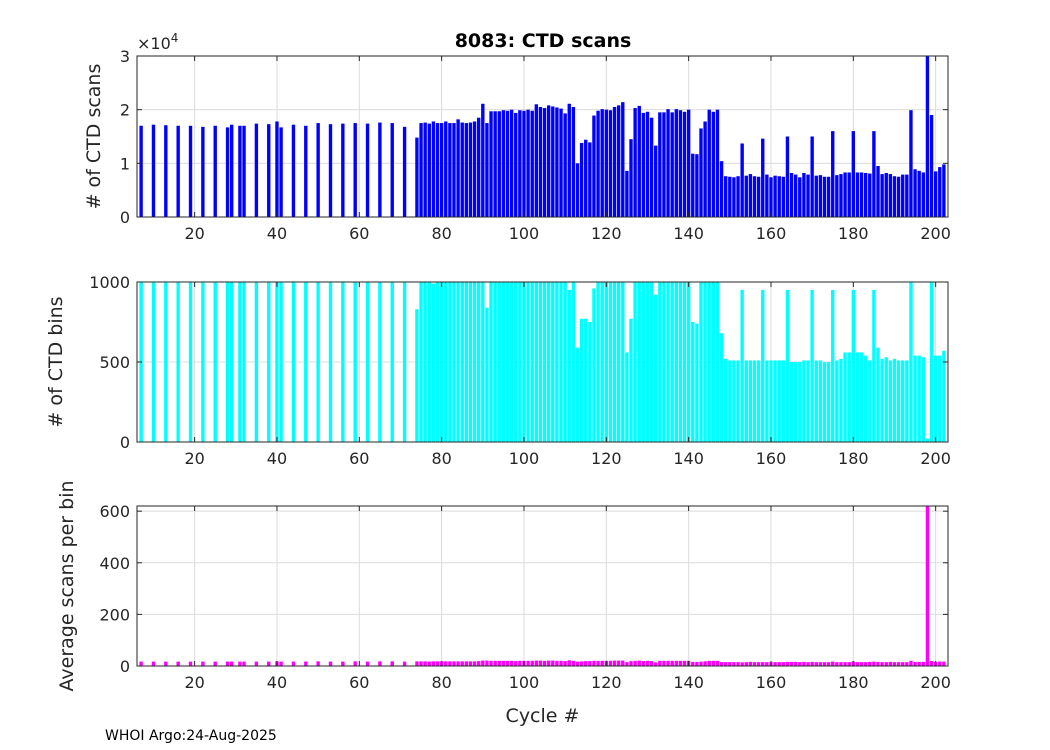  I want to click on x-tick-label: 180, so click(853, 682).